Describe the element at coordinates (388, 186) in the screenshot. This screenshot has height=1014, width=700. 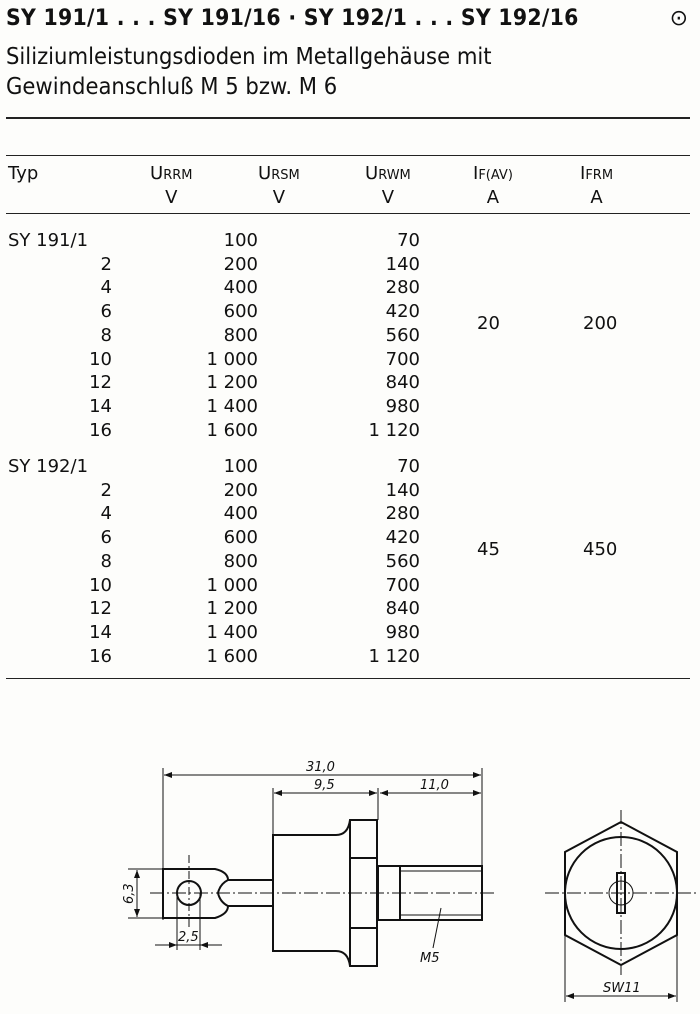
I see `column-header: URWM V` at that location.